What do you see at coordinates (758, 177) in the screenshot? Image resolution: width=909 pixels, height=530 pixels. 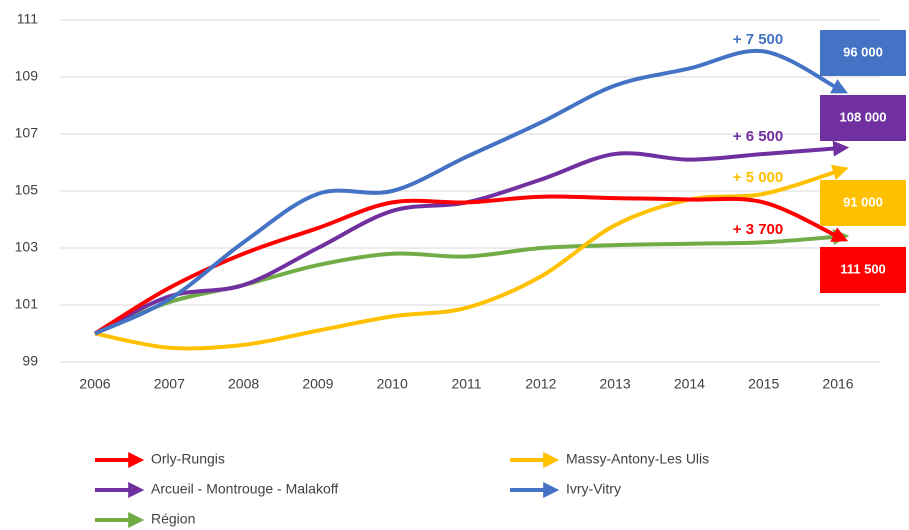 I see `annotation: + 5 000` at bounding box center [758, 177].